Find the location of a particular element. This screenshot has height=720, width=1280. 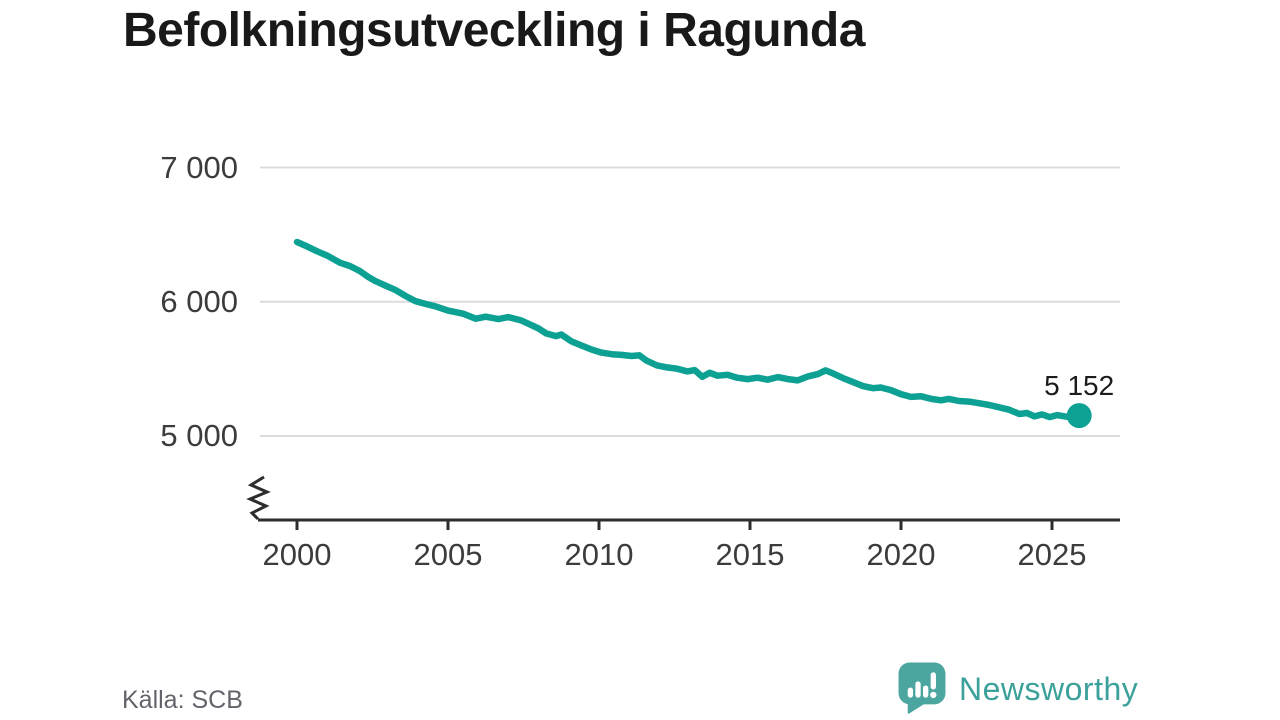

x-tick-label: 2015 is located at coordinates (750, 554).